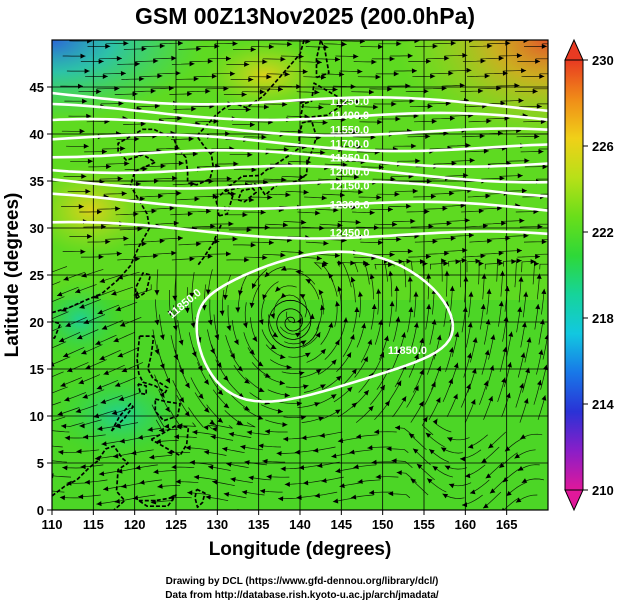  What do you see at coordinates (598, 275) in the screenshot?
I see `colorbar-ticks: 210 214 218 222 226 230` at bounding box center [598, 275].